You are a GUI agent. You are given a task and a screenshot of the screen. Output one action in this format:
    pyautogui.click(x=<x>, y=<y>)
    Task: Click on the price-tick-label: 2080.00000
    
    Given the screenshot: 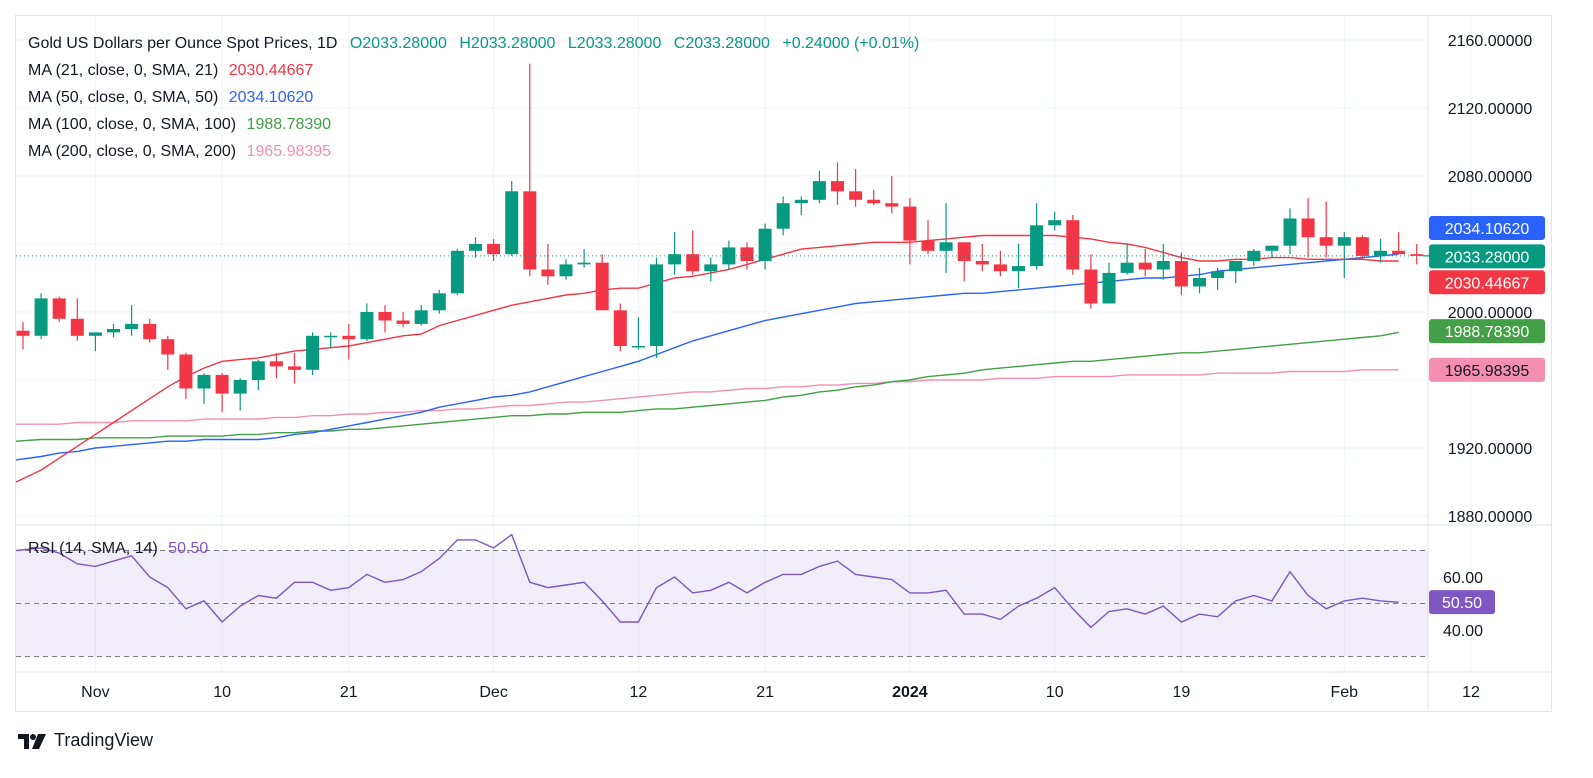 What is the action you would take?
    pyautogui.click(x=1490, y=177)
    